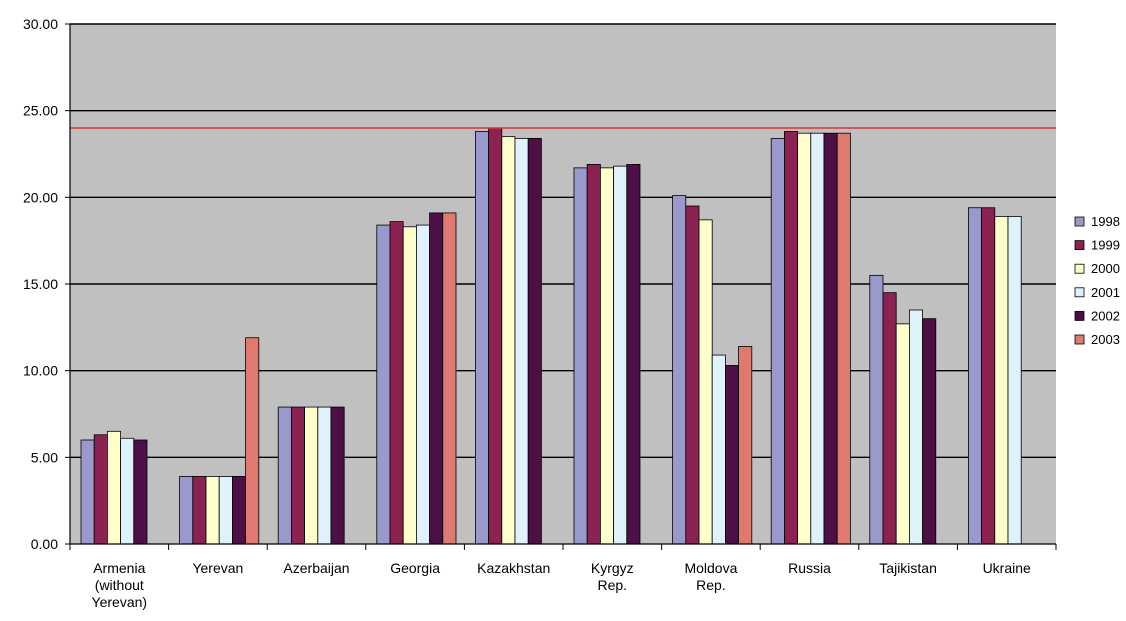  Describe the element at coordinates (316, 568) in the screenshot. I see `x-category-label: Azerbaijan` at that location.